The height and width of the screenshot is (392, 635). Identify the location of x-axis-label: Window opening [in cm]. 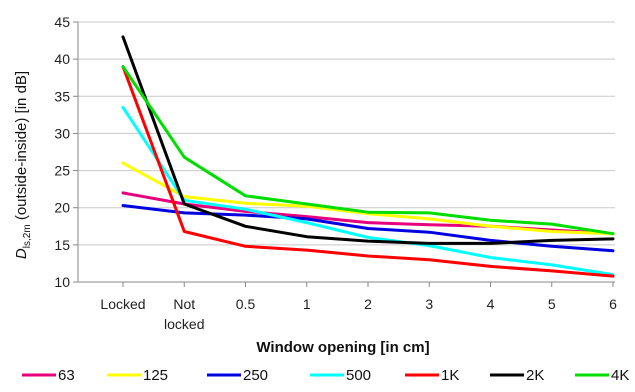
(342, 347).